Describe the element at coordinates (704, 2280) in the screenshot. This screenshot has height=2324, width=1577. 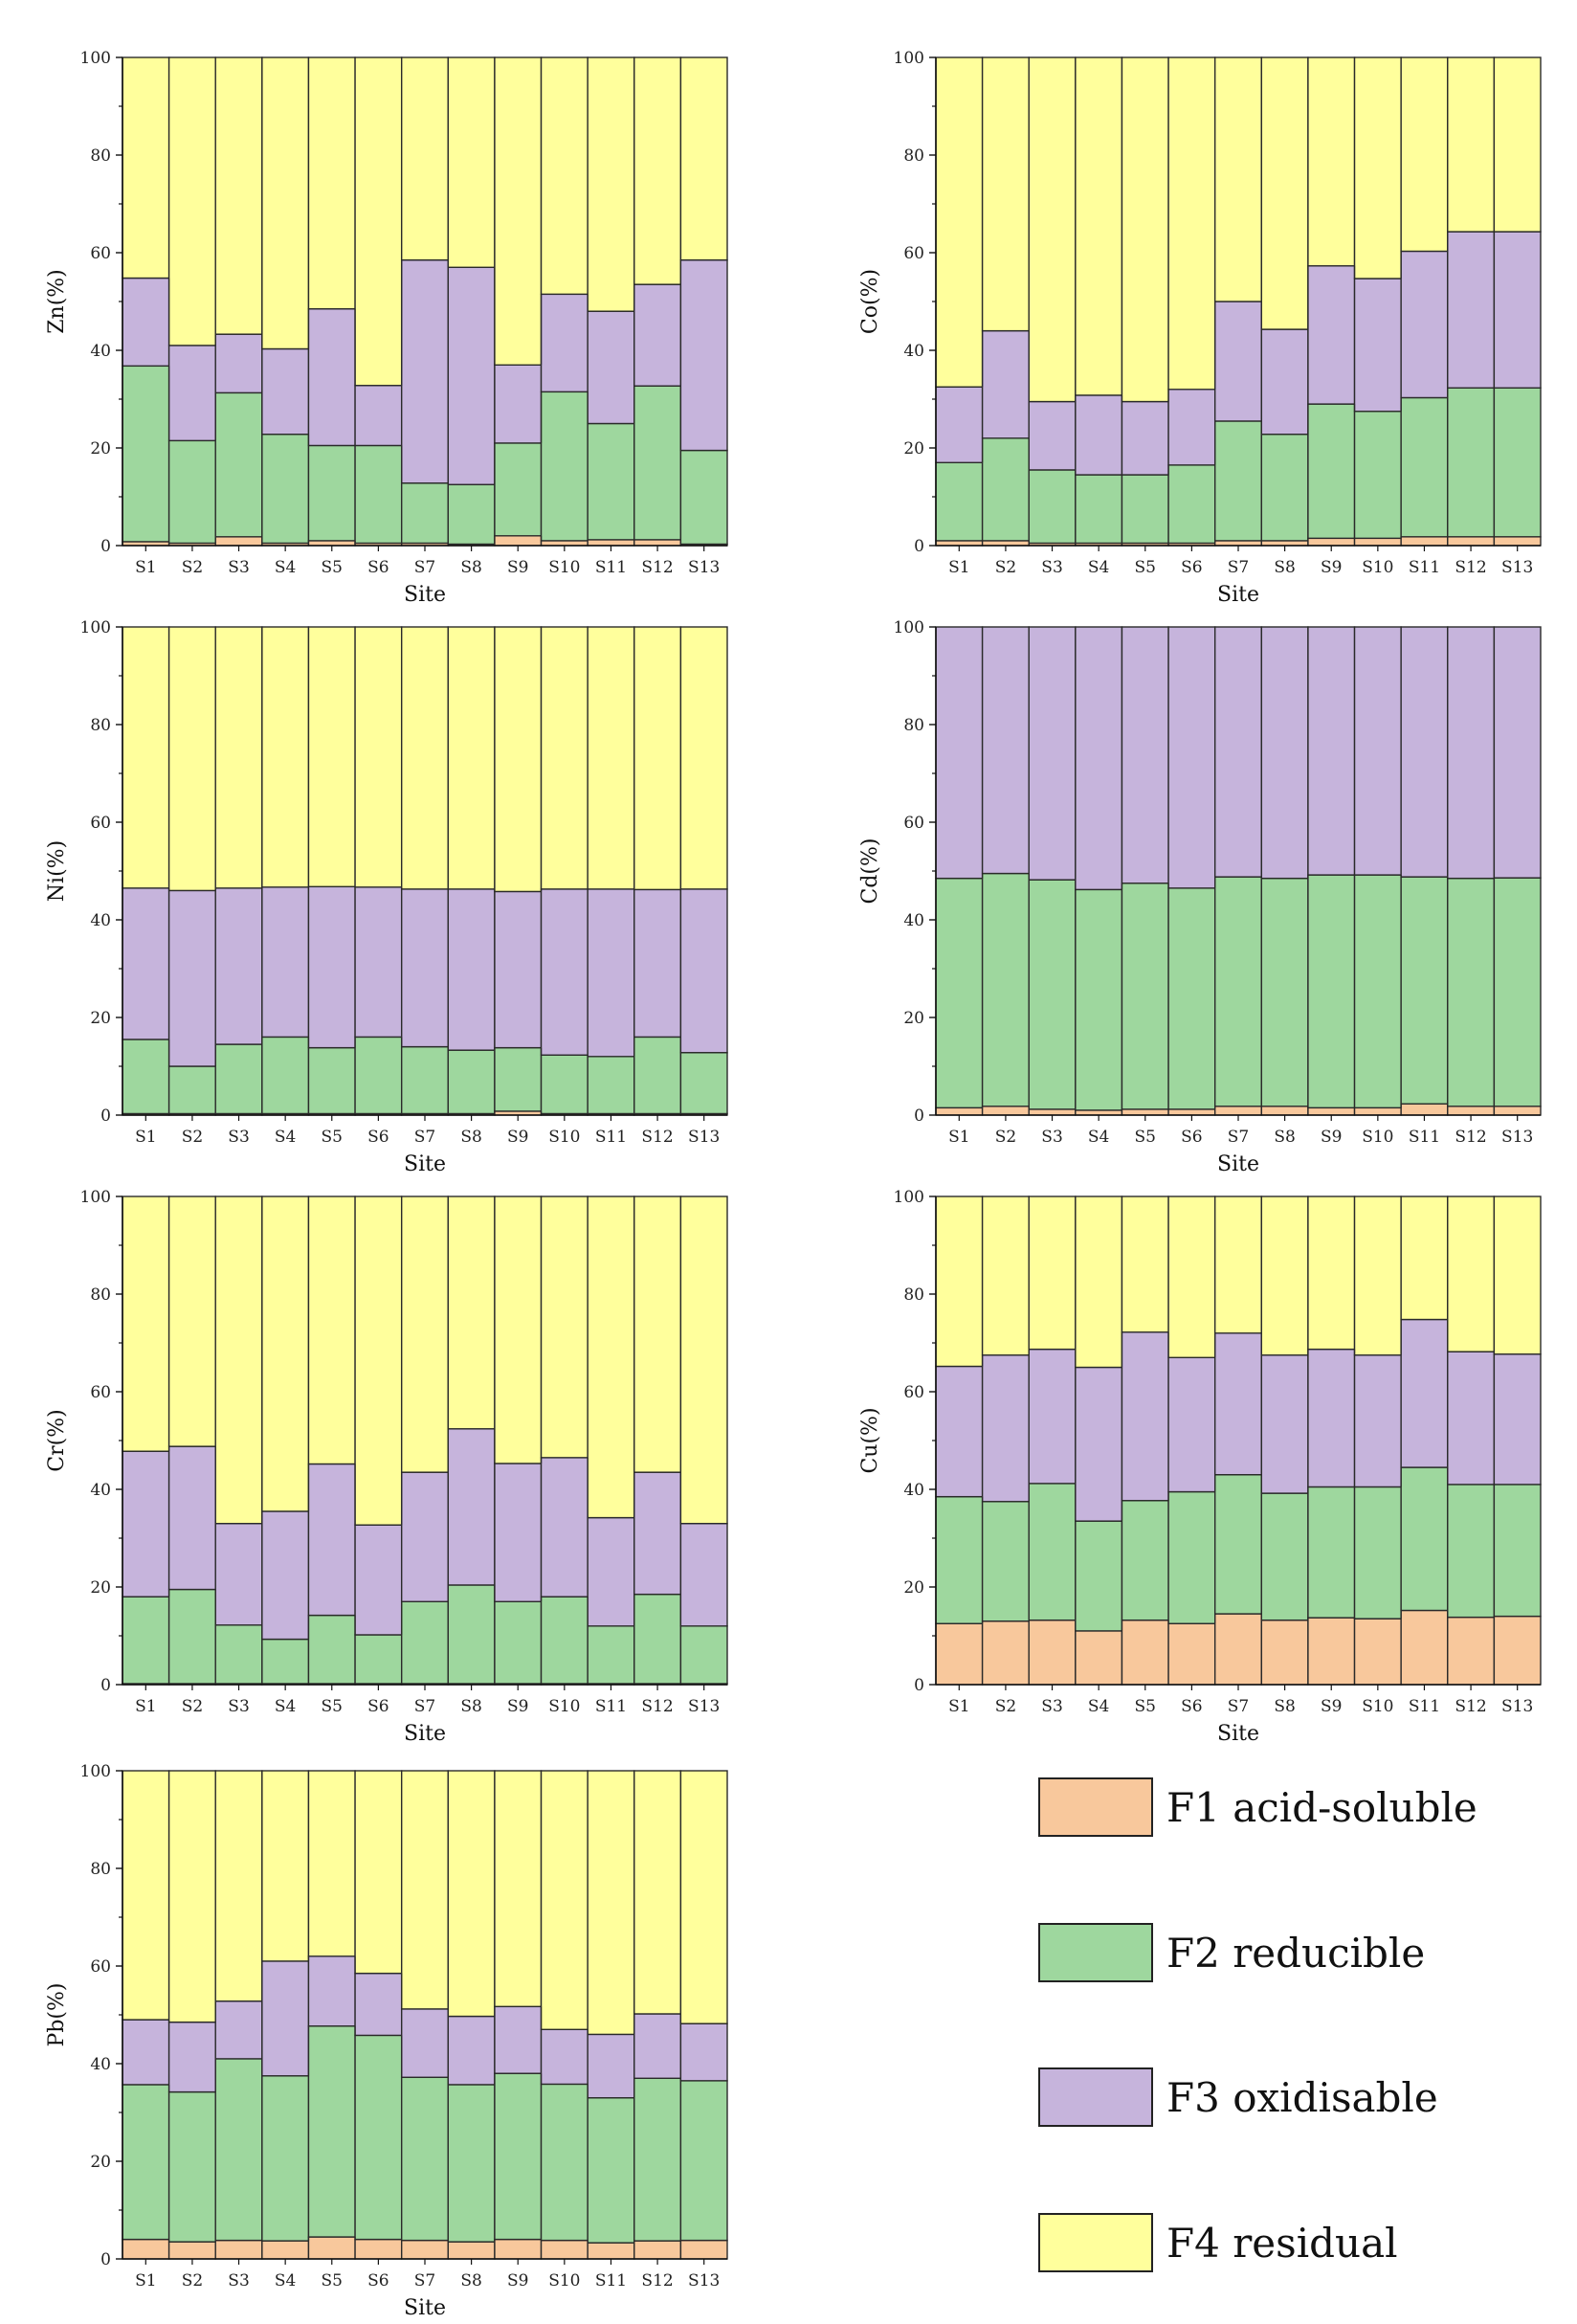
I see `x-tick-label: S13` at that location.